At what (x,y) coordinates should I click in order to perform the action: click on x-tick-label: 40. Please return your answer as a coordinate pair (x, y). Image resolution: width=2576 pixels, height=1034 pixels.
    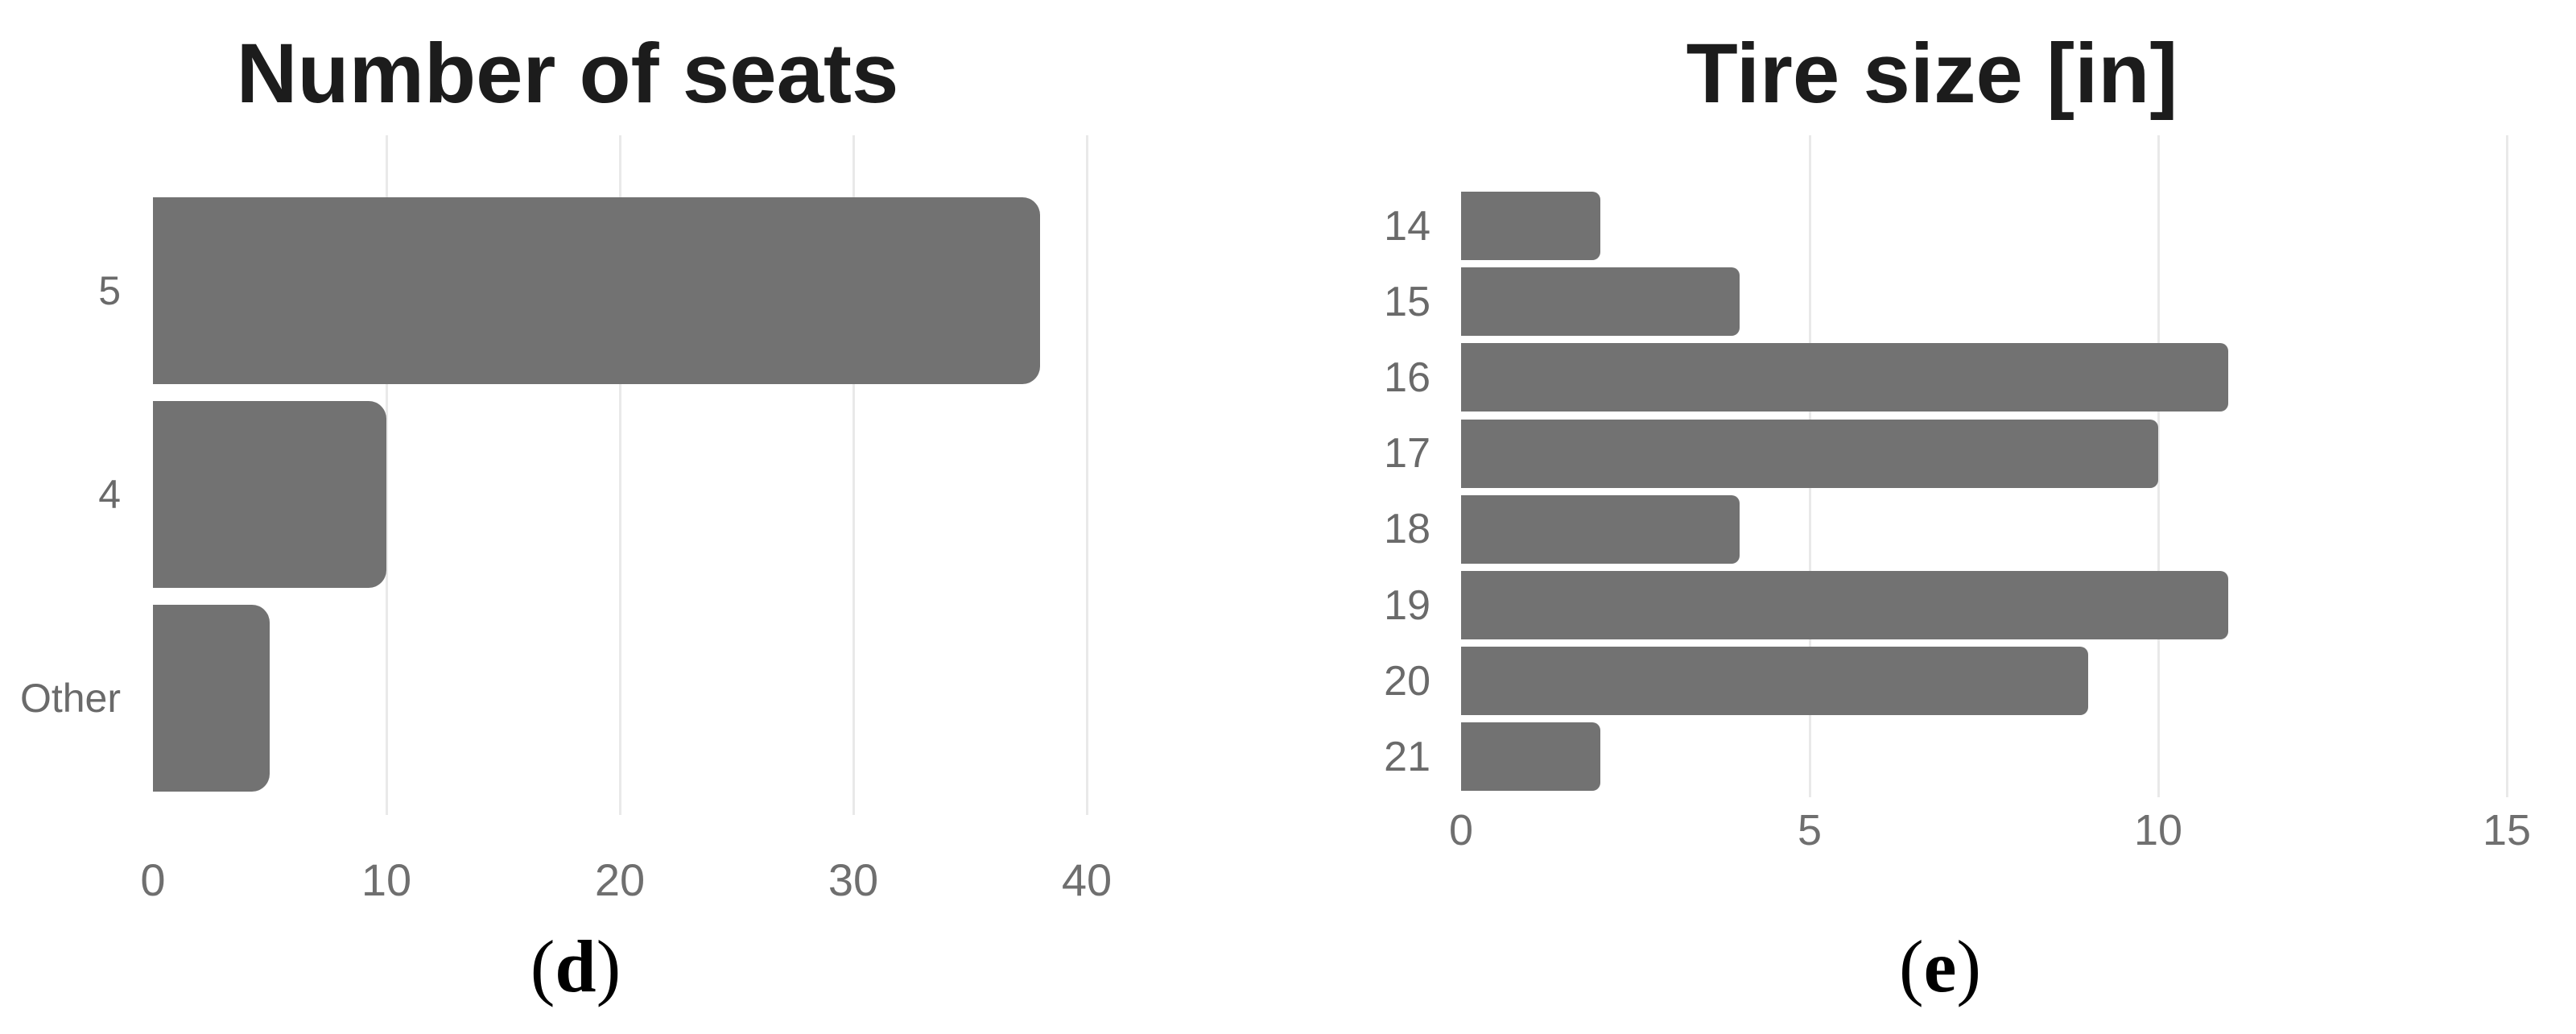
    Looking at the image, I should click on (1087, 880).